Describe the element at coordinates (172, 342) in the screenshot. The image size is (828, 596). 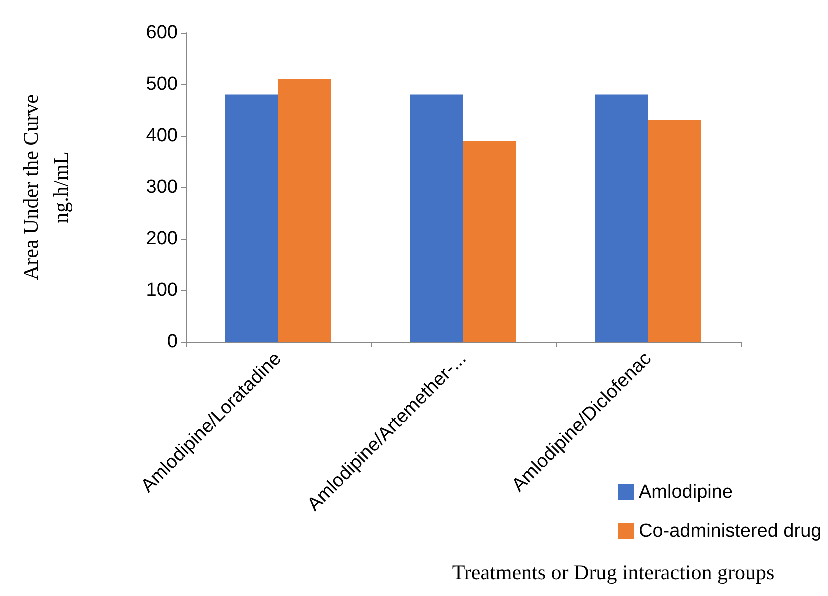
I see `y-tick-label: 0` at that location.